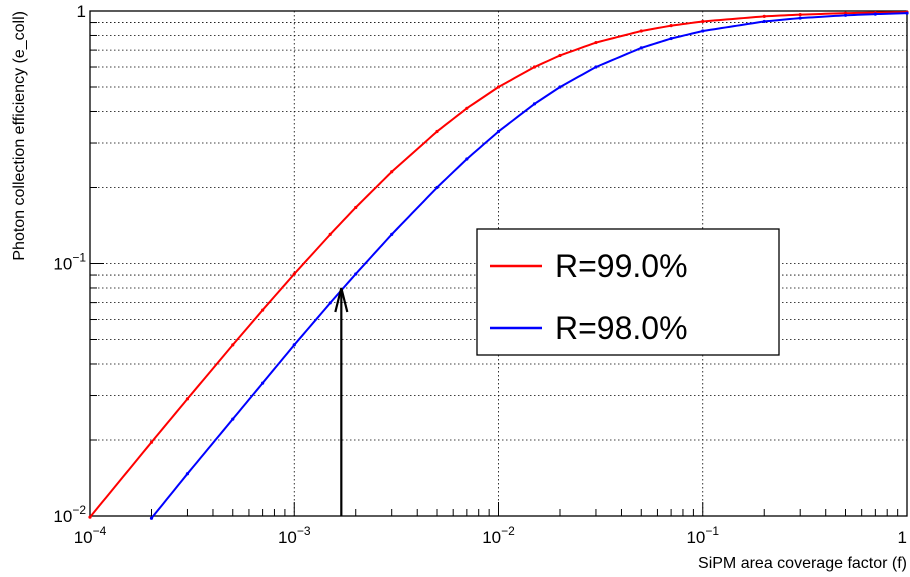 The width and height of the screenshot is (910, 577). What do you see at coordinates (341, 401) in the screenshot?
I see `annotation-layer` at bounding box center [341, 401].